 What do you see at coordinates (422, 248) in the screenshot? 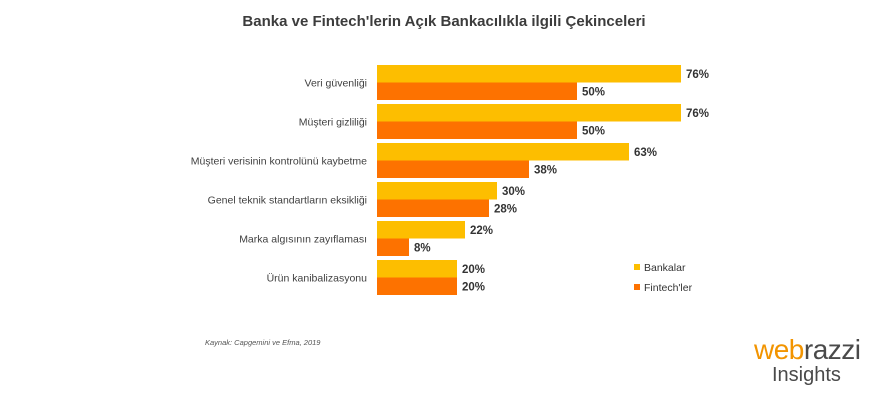
I see `value-label: 8%` at bounding box center [422, 248].